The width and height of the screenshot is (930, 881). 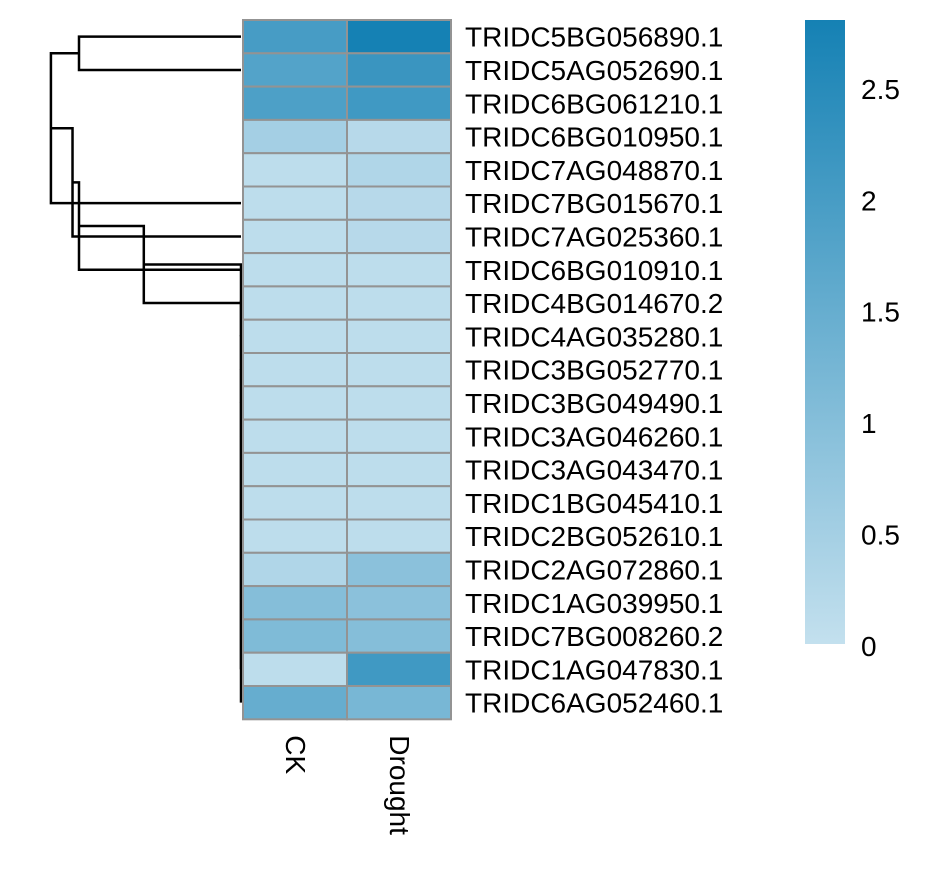 What do you see at coordinates (880, 535) in the screenshot?
I see `legend-tick-label: 0.5` at bounding box center [880, 535].